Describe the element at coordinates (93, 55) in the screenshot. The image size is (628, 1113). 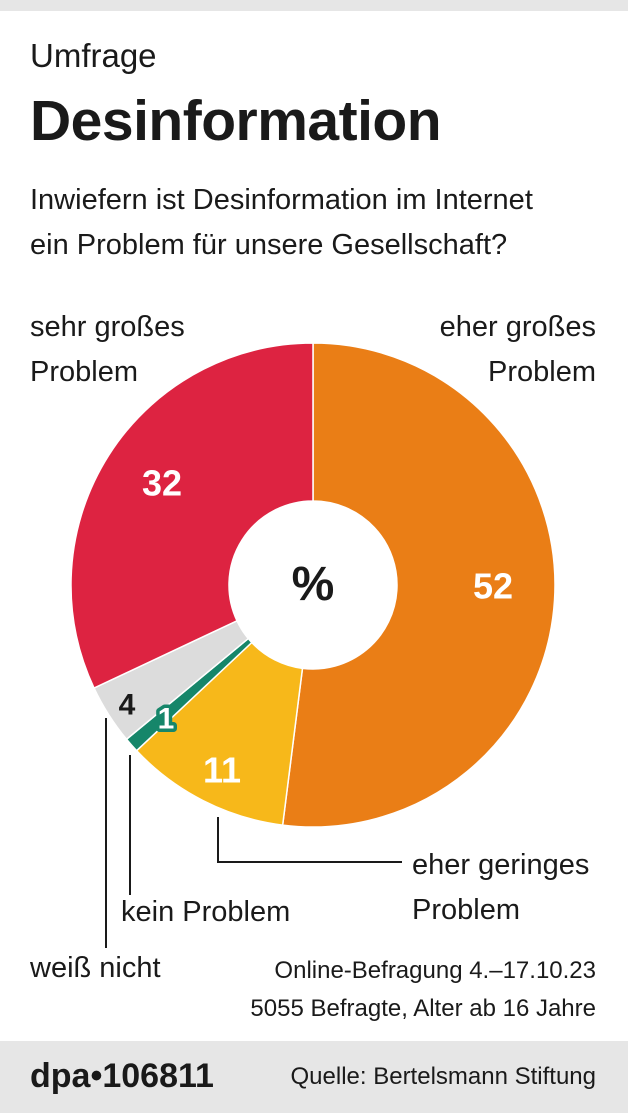
I see `kicker: Umfrage` at that location.